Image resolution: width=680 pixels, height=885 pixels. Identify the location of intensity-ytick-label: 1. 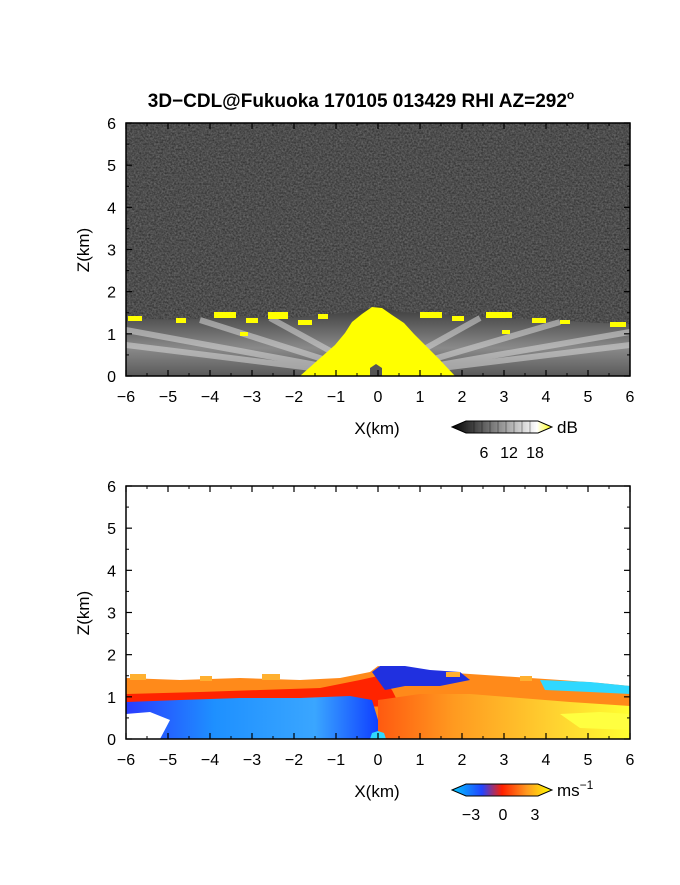
(111, 335).